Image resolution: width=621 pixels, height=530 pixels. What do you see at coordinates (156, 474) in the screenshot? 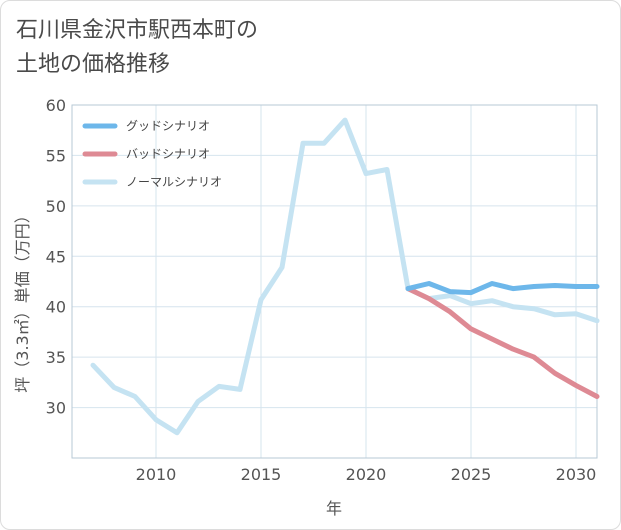
I see `x-tick-label-2010: 2010` at bounding box center [156, 474].